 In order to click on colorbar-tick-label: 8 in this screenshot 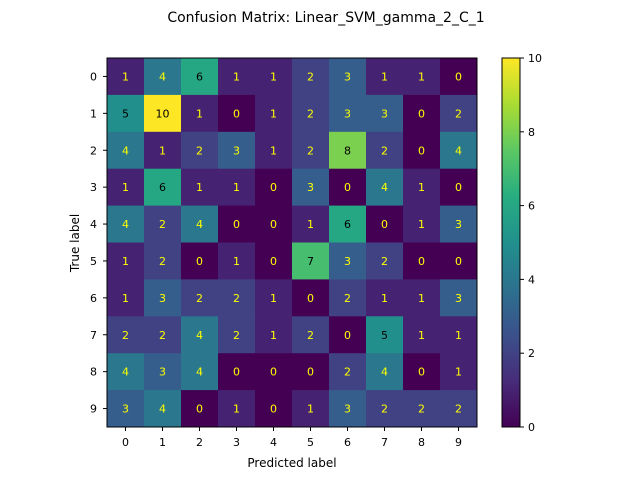, I will do `click(531, 132)`.